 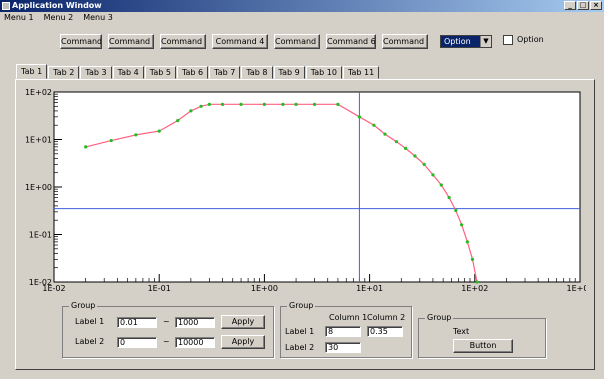 What do you see at coordinates (343, 347) in the screenshot?
I see `row-2-value-1: 30` at bounding box center [343, 347].